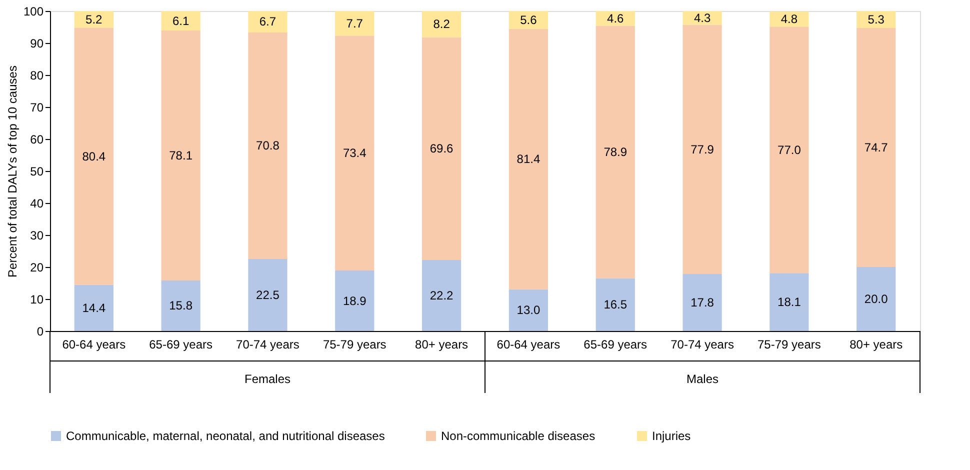  I want to click on data-label: 5.6, so click(529, 19).